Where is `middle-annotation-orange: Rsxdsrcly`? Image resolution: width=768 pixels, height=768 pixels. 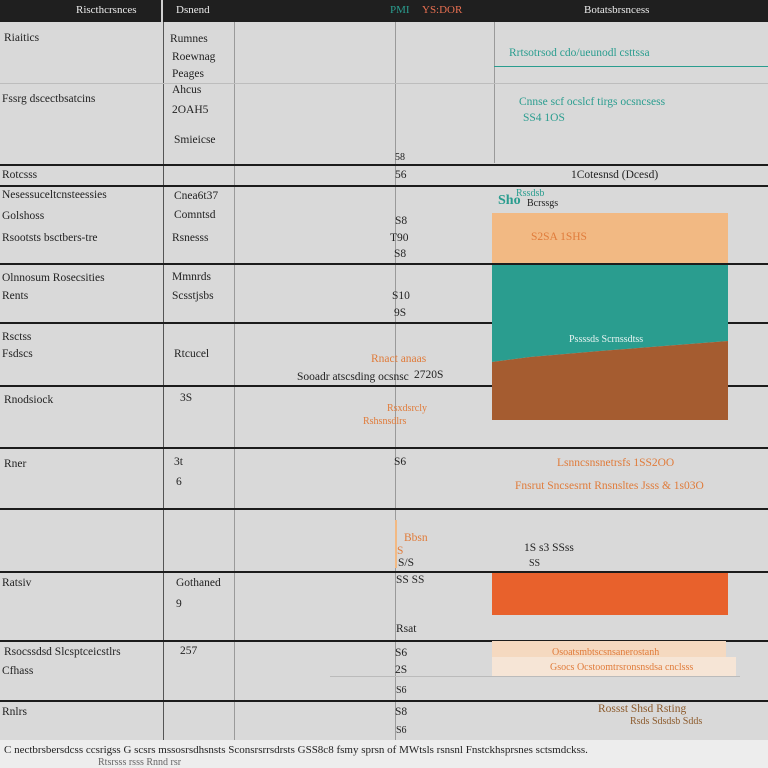
middle-annotation-orange: Rsxdsrcly is located at coordinates (407, 408).